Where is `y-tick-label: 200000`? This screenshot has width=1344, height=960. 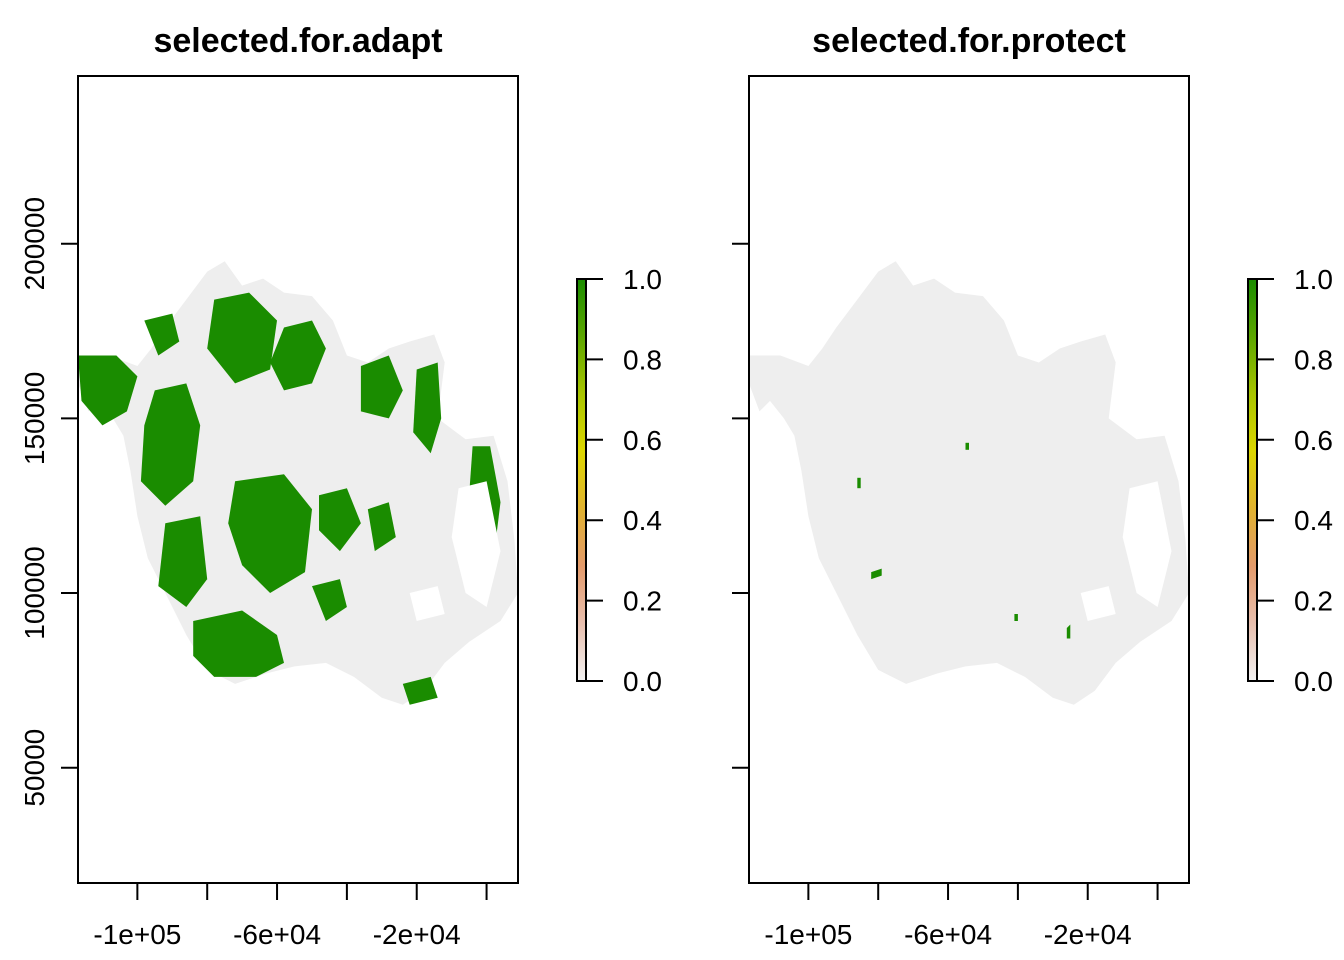 y-tick-label: 200000 is located at coordinates (34, 243).